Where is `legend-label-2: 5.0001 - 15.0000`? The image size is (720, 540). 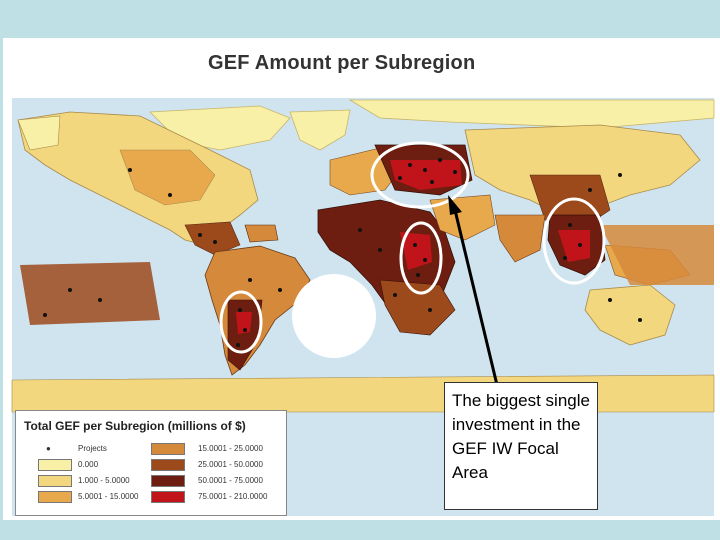
legend-label-2: 5.0001 - 15.0000 is located at coordinates (108, 496).